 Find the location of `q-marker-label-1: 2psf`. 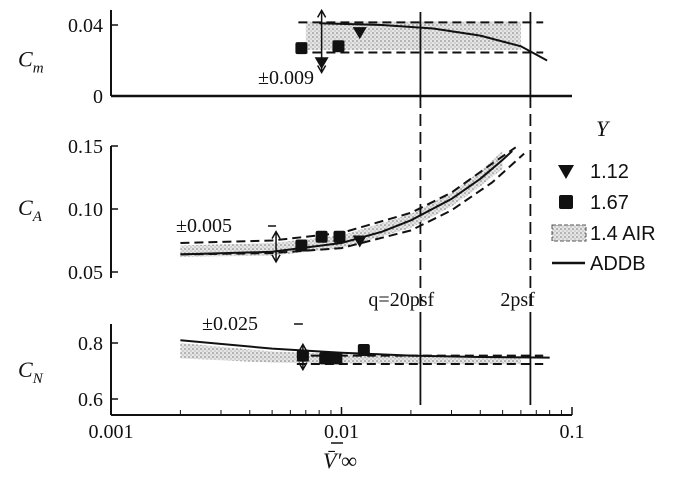

q-marker-label-1: 2psf is located at coordinates (517, 300).